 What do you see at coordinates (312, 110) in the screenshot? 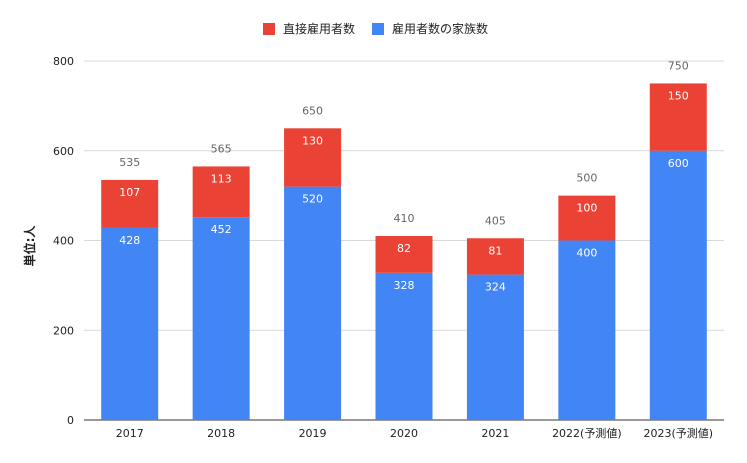
I see `bar-total-label: 650` at bounding box center [312, 110].